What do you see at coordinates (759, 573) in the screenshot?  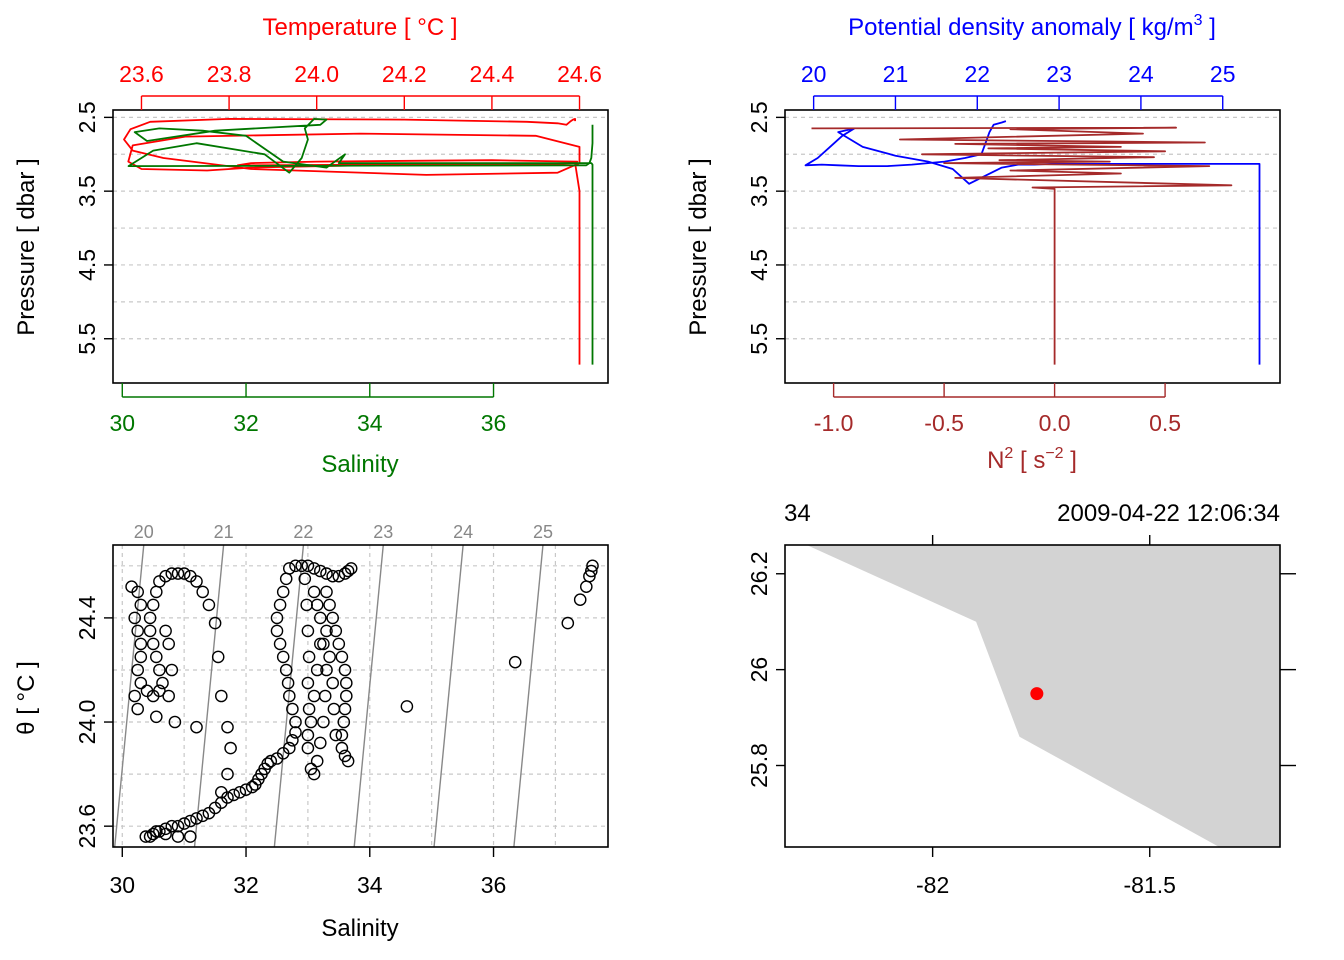 I see `lat-tick-label: 26.2` at bounding box center [759, 573].